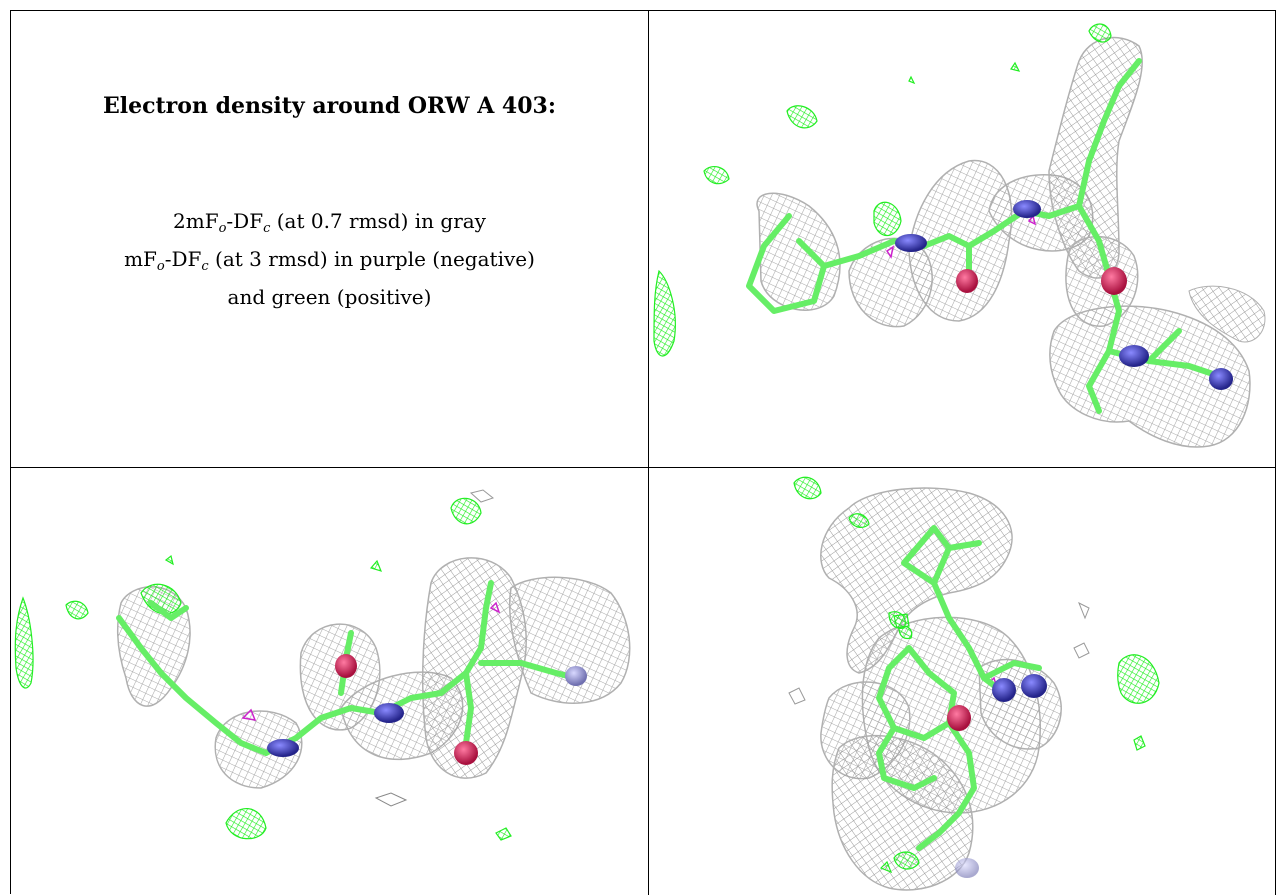  I want to click on gray-density-mesh, so click(373, 648).